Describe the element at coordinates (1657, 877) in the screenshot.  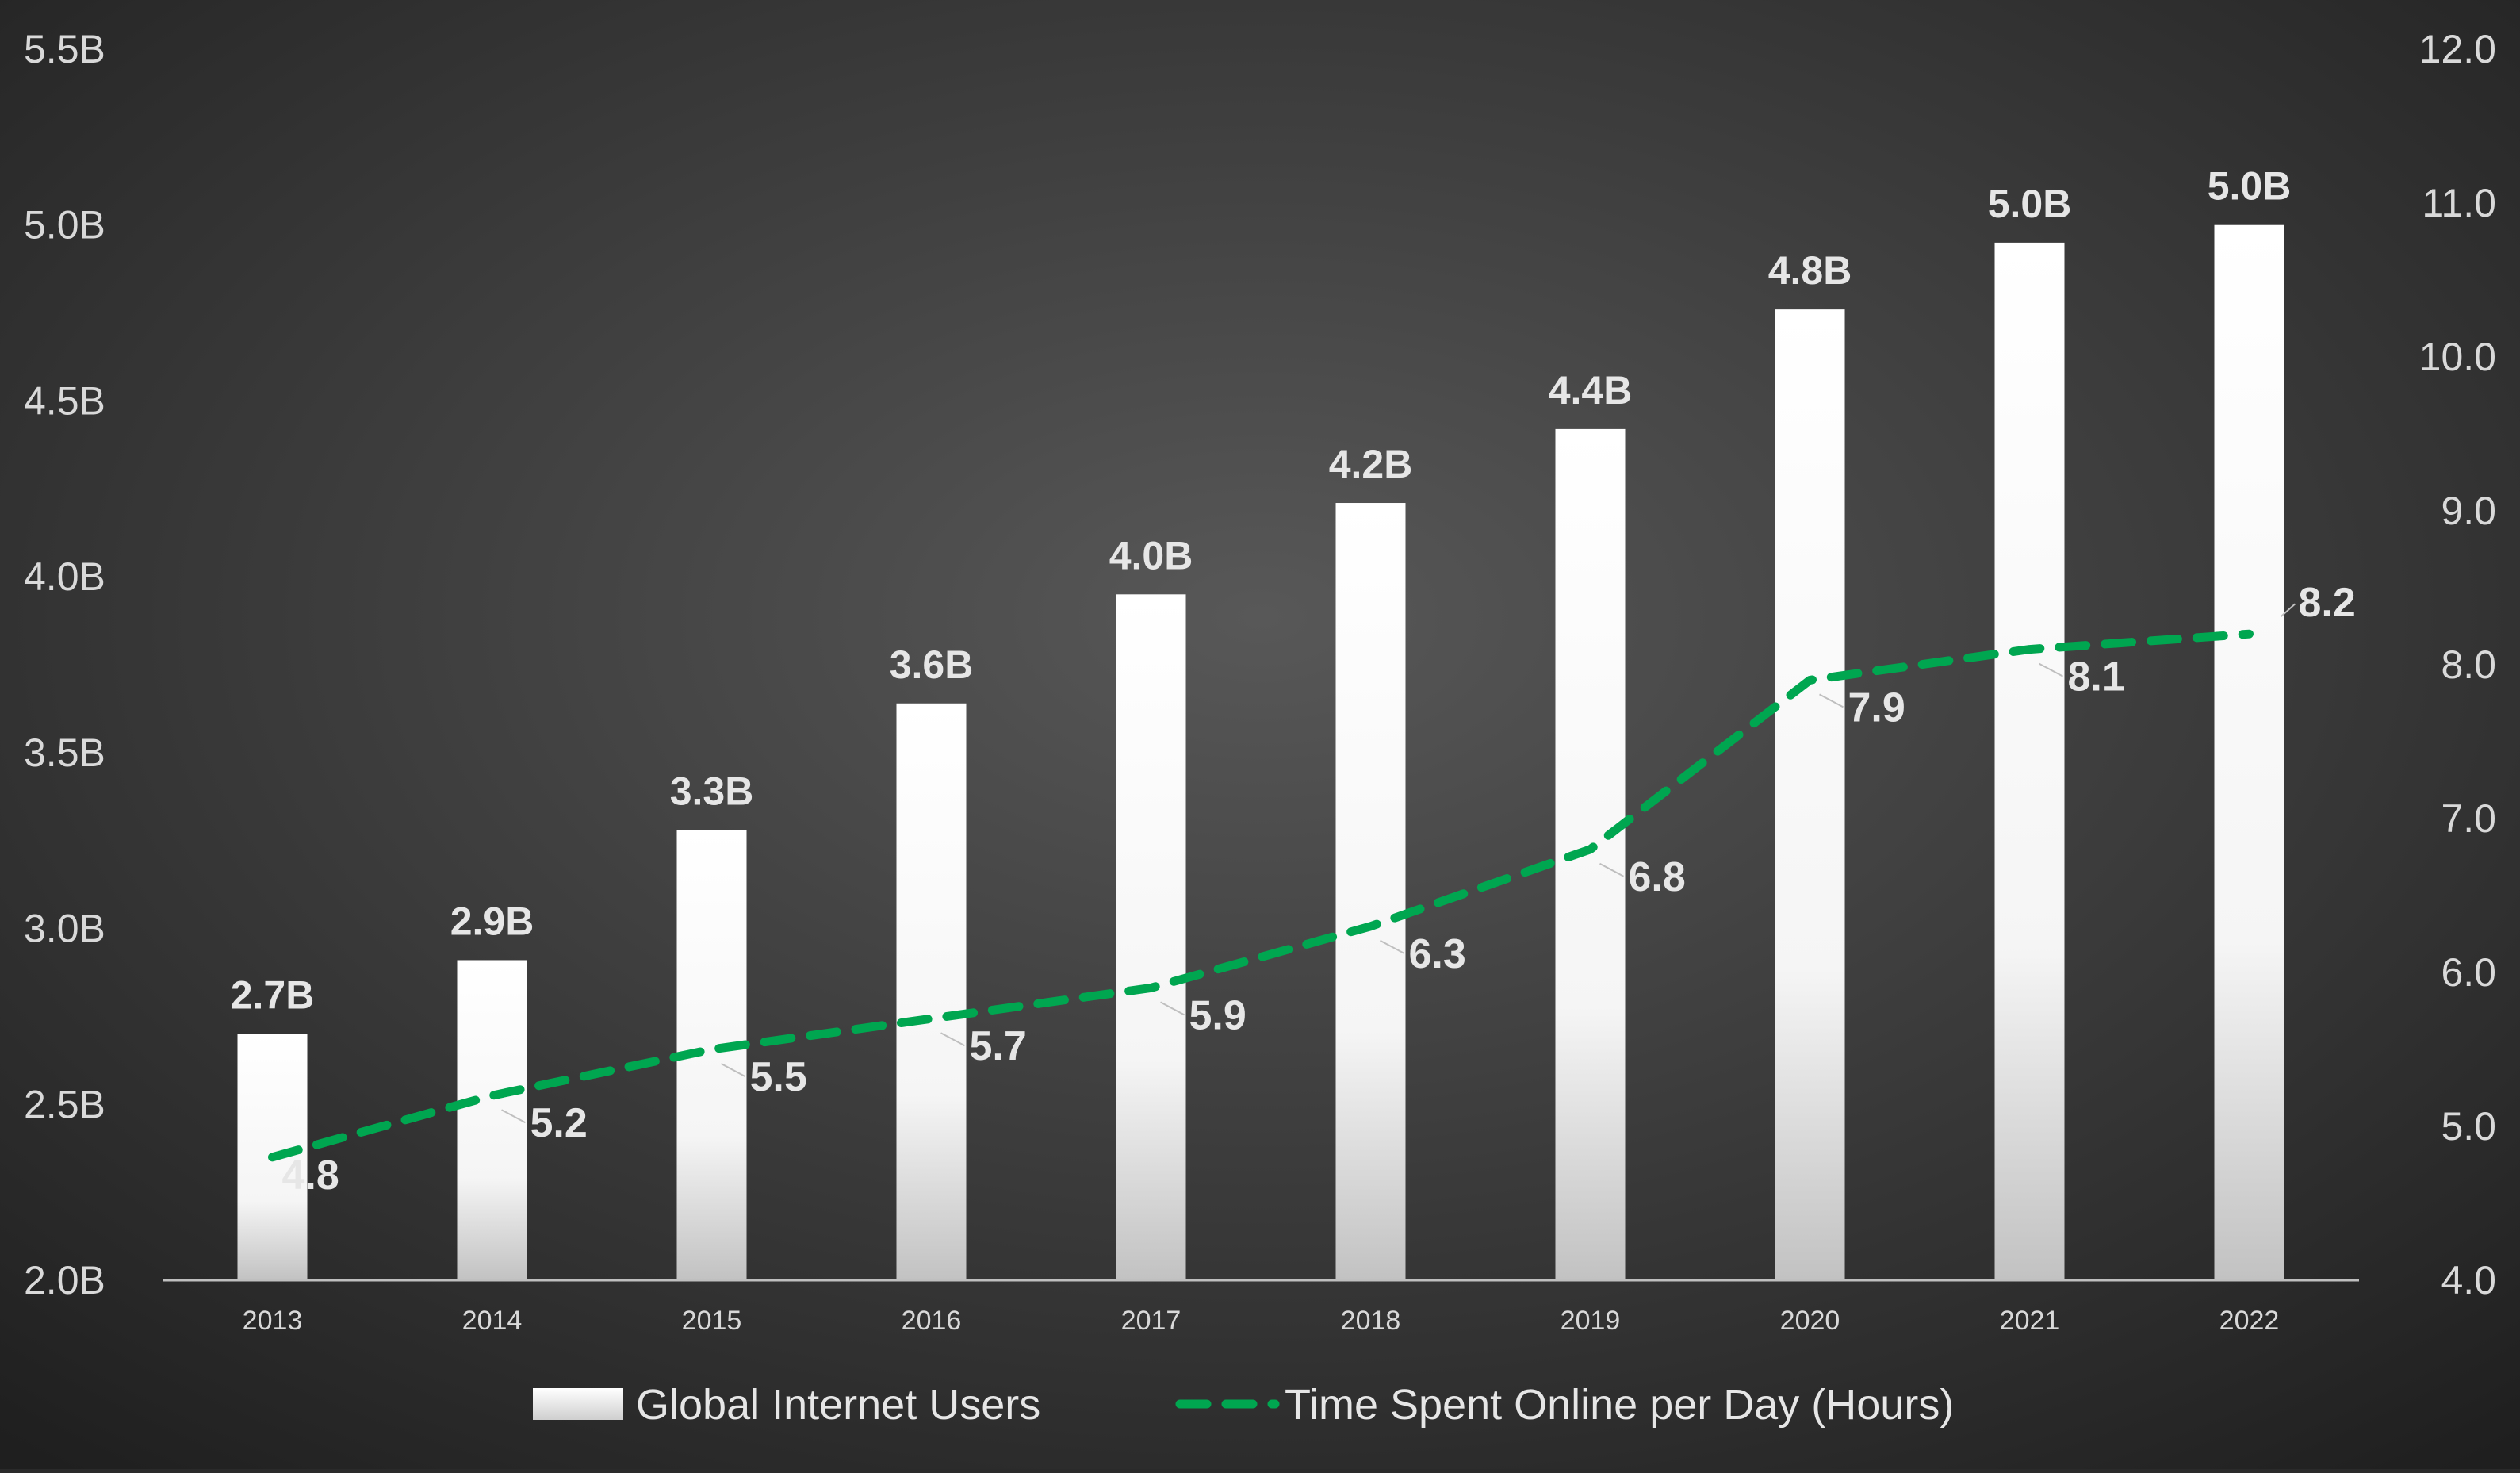
I see `line-data-label: 6.8` at that location.